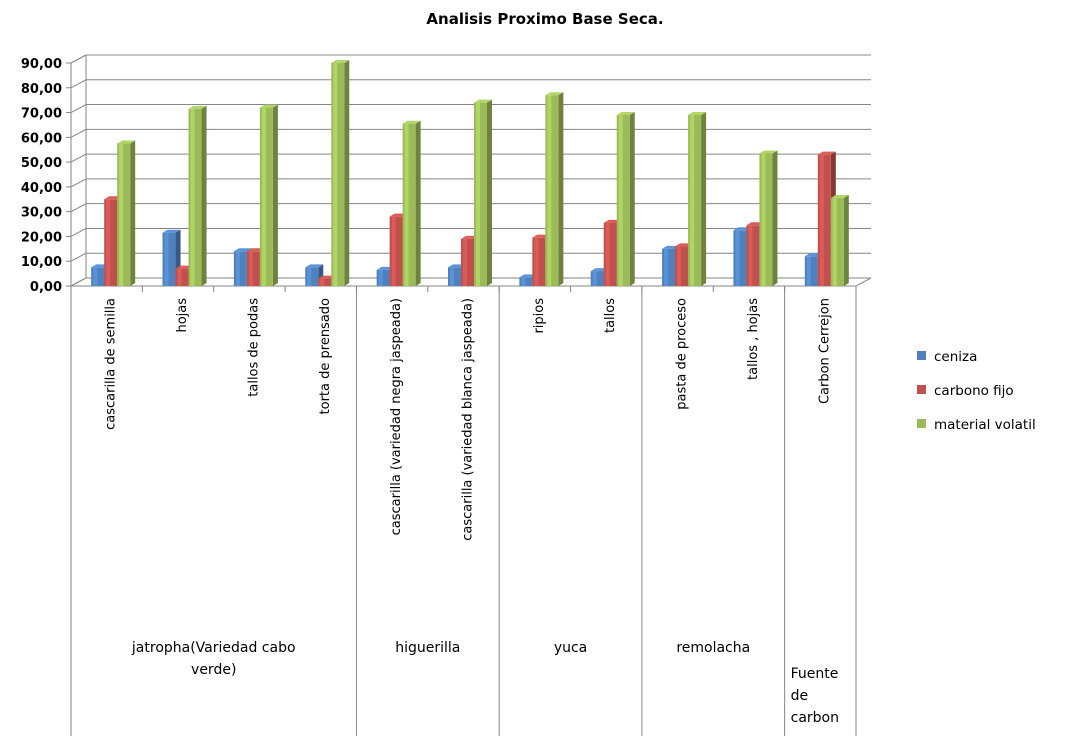 The height and width of the screenshot is (736, 1075). Describe the element at coordinates (325, 356) in the screenshot. I see `category-label: torta de prensado` at that location.